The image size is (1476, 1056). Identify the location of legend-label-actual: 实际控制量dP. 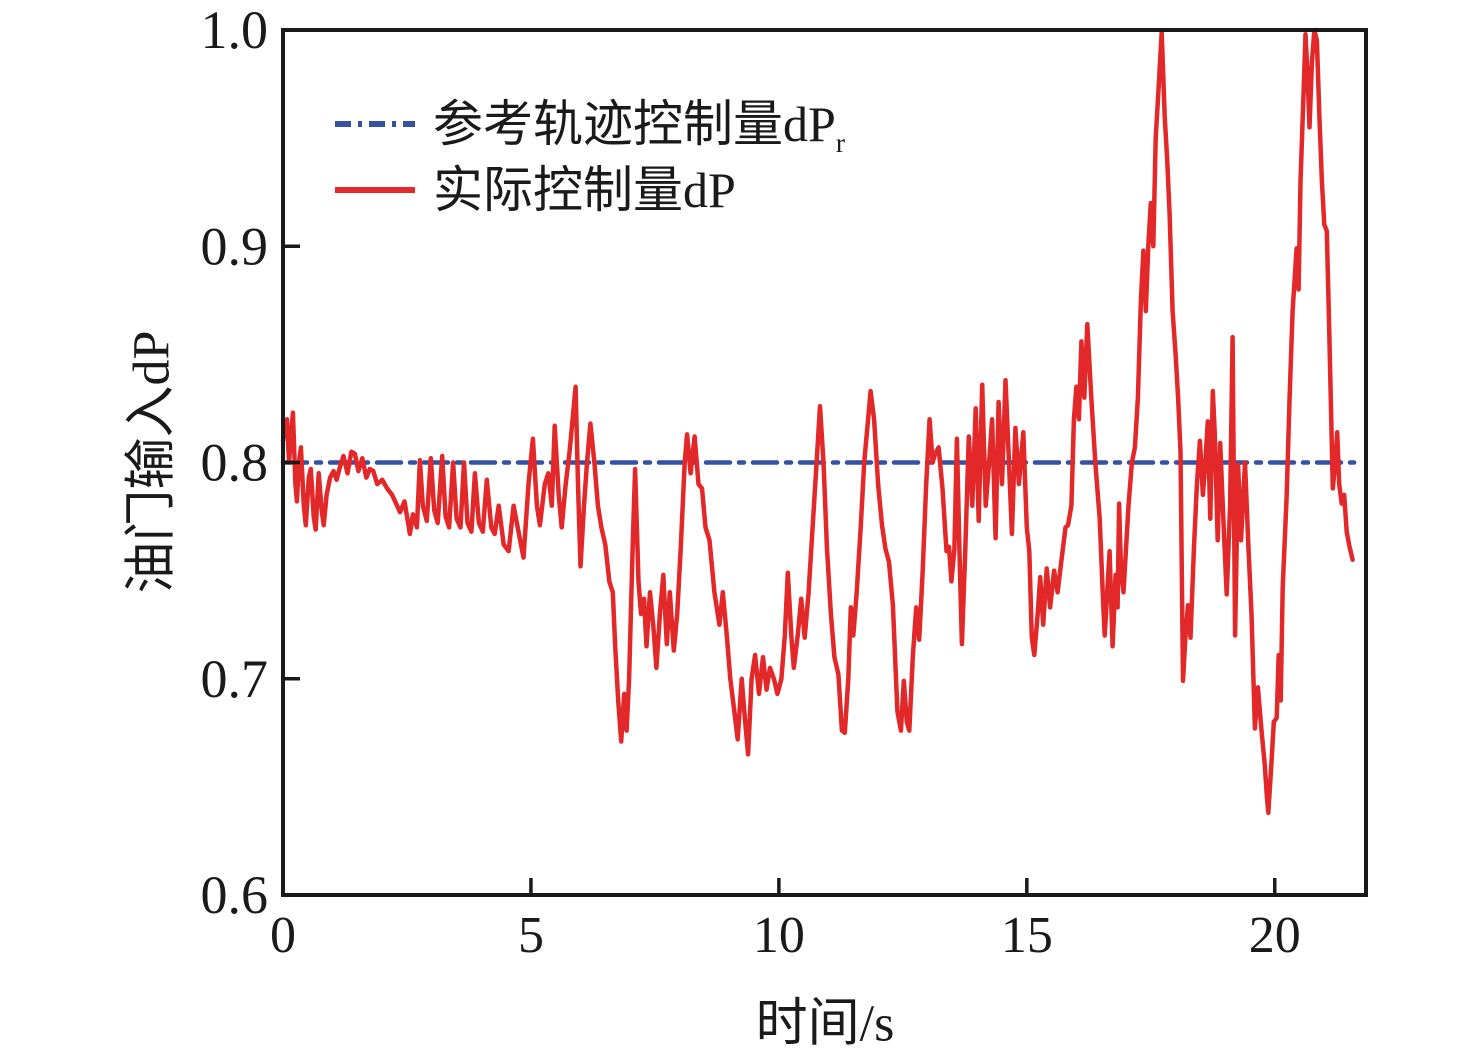
(584, 190).